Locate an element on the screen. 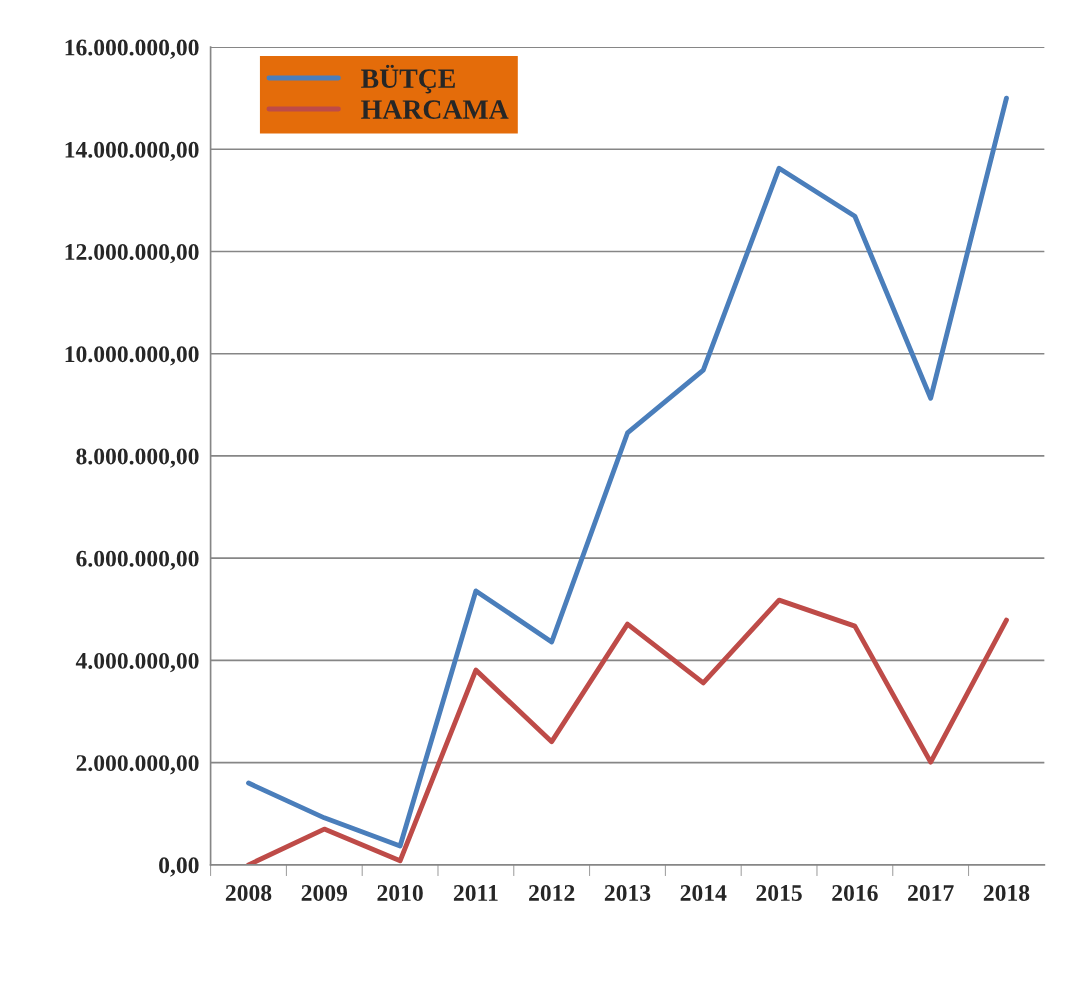 The height and width of the screenshot is (1001, 1080). y-tick-label: 2.000.000,00 is located at coordinates (137, 765).